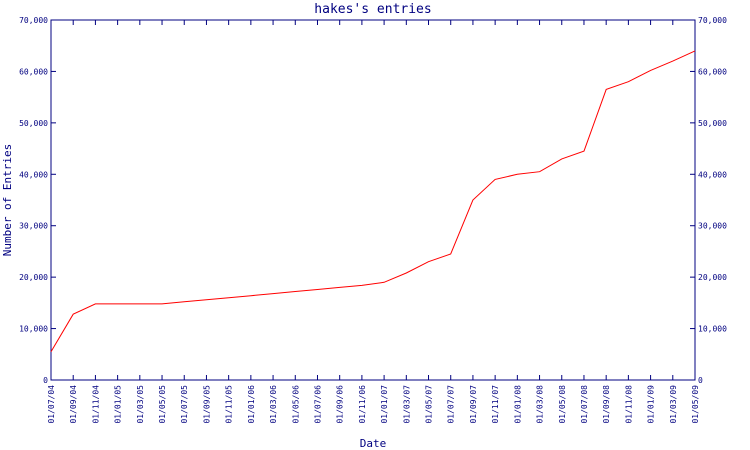 The width and height of the screenshot is (750, 450). I want to click on y-tick-label: 0, so click(45, 380).